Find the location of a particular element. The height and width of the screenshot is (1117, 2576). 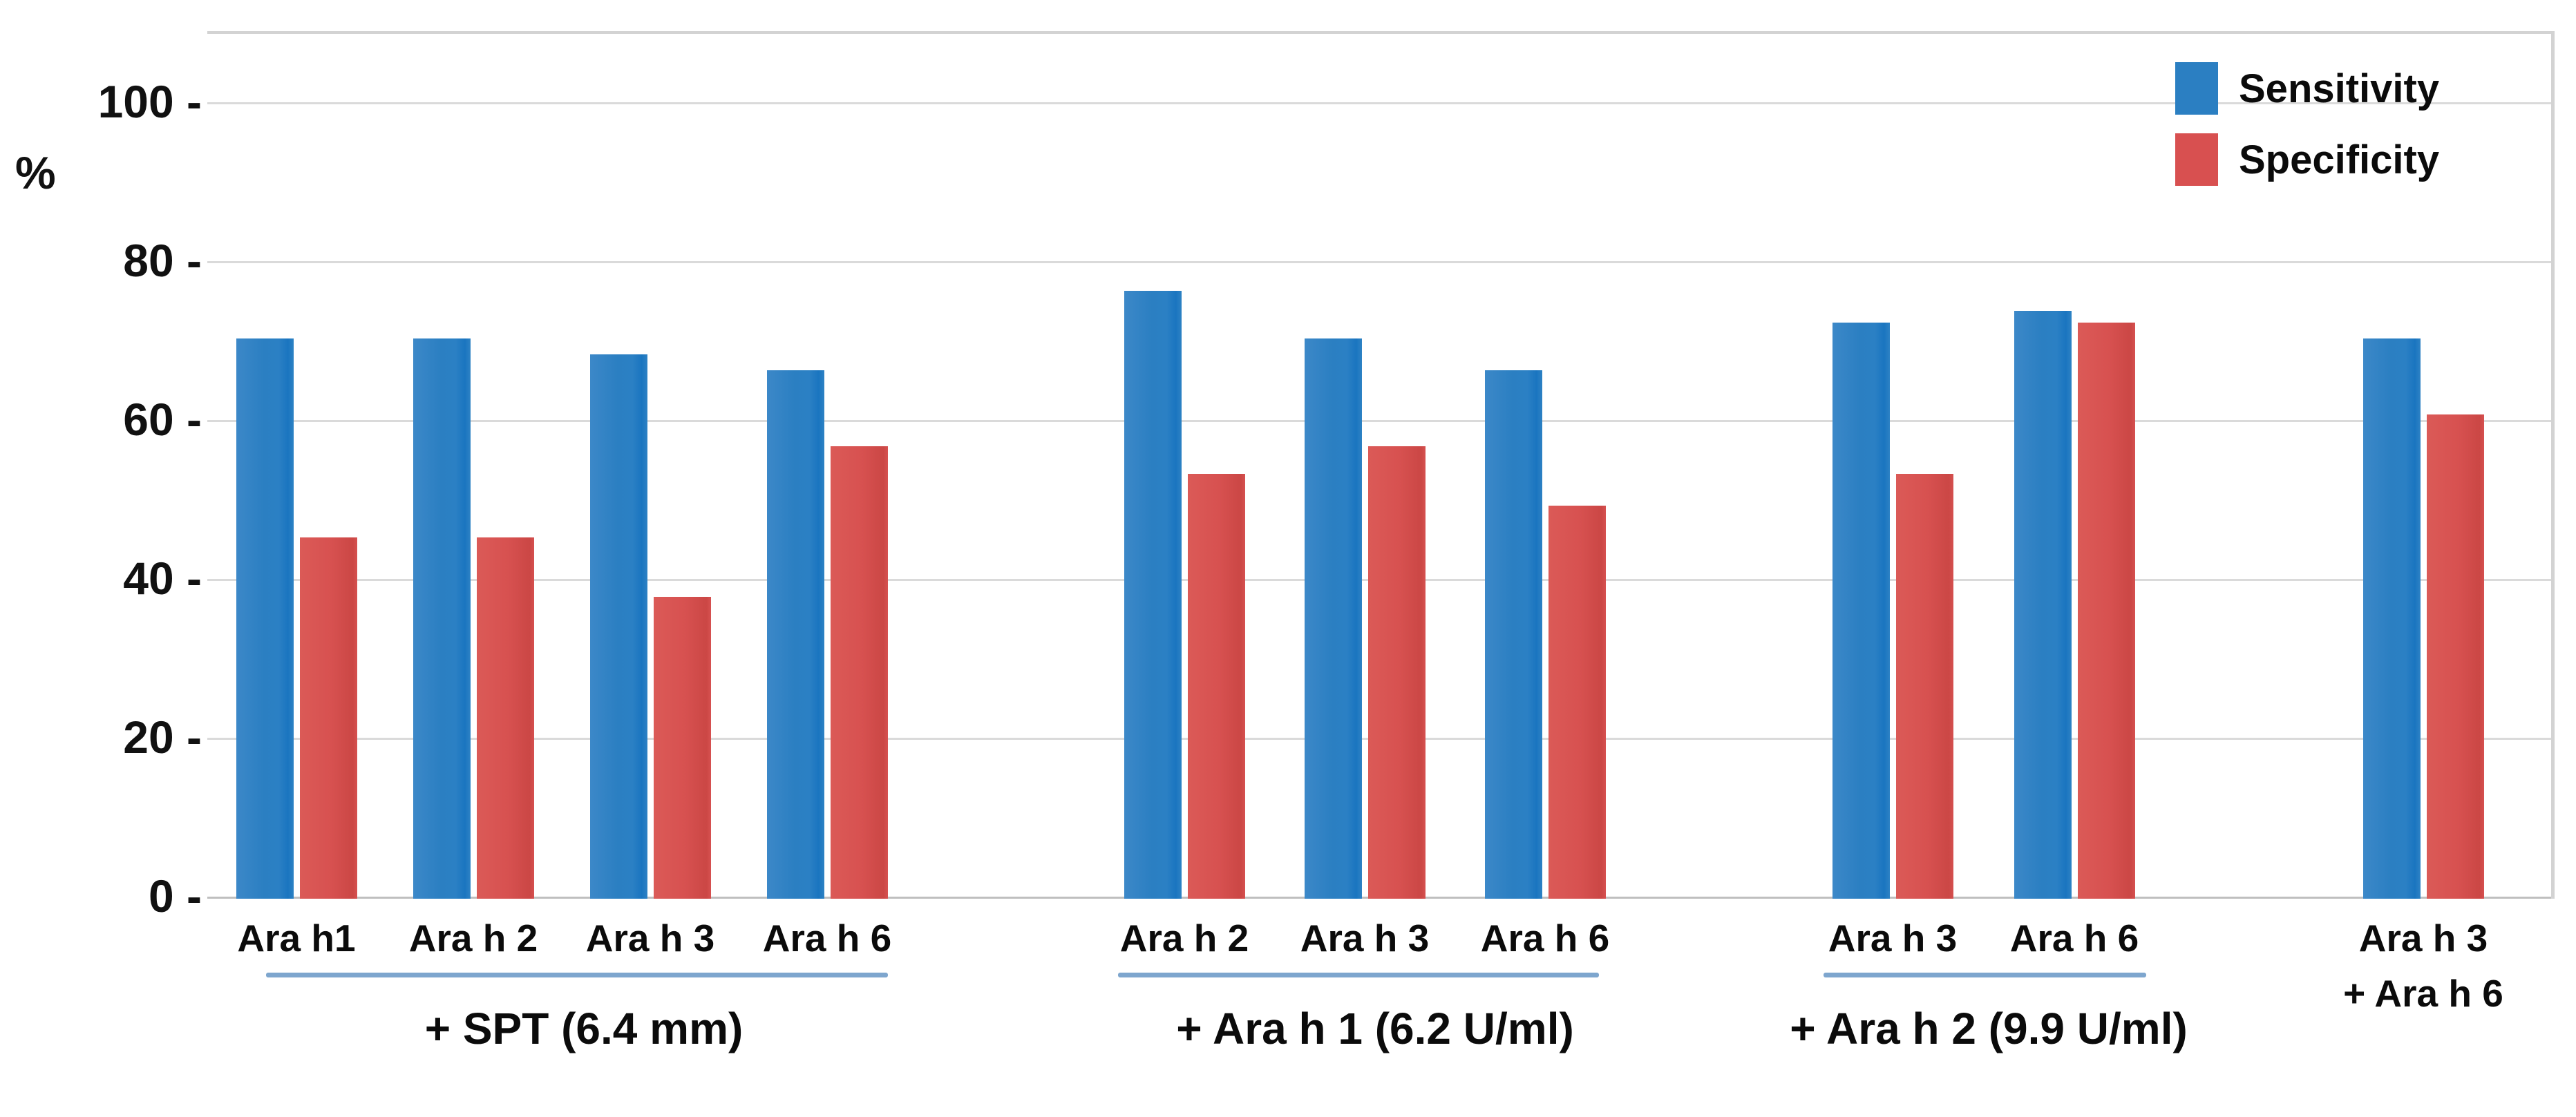

x-tick-label: Ara h1 is located at coordinates (296, 939).